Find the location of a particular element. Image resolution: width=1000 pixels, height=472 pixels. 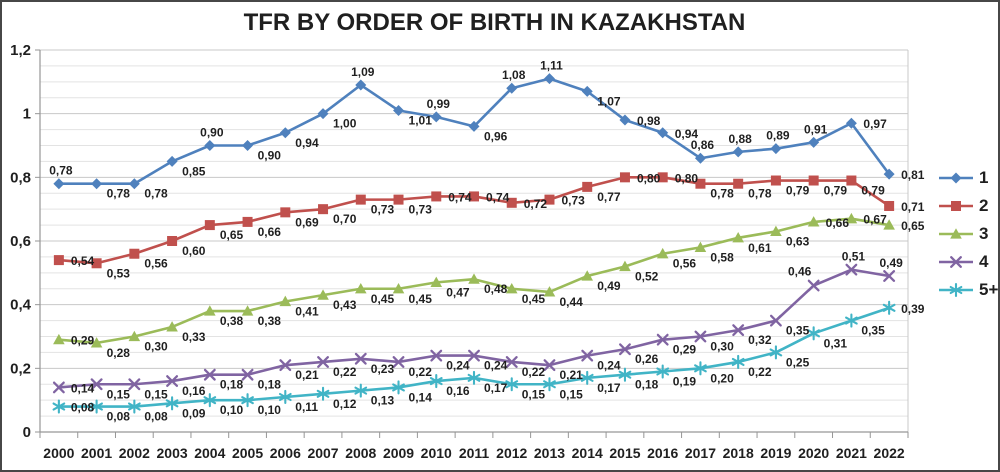

data-label: 0,63 is located at coordinates (798, 241).